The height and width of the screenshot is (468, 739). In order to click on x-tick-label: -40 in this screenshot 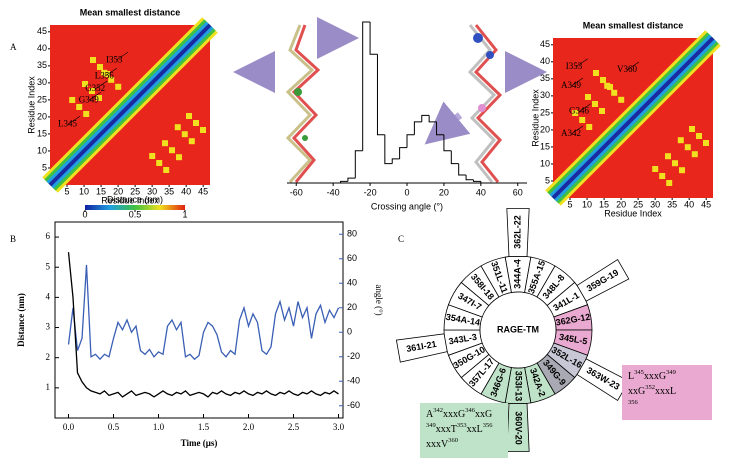, I will do `click(333, 192)`.